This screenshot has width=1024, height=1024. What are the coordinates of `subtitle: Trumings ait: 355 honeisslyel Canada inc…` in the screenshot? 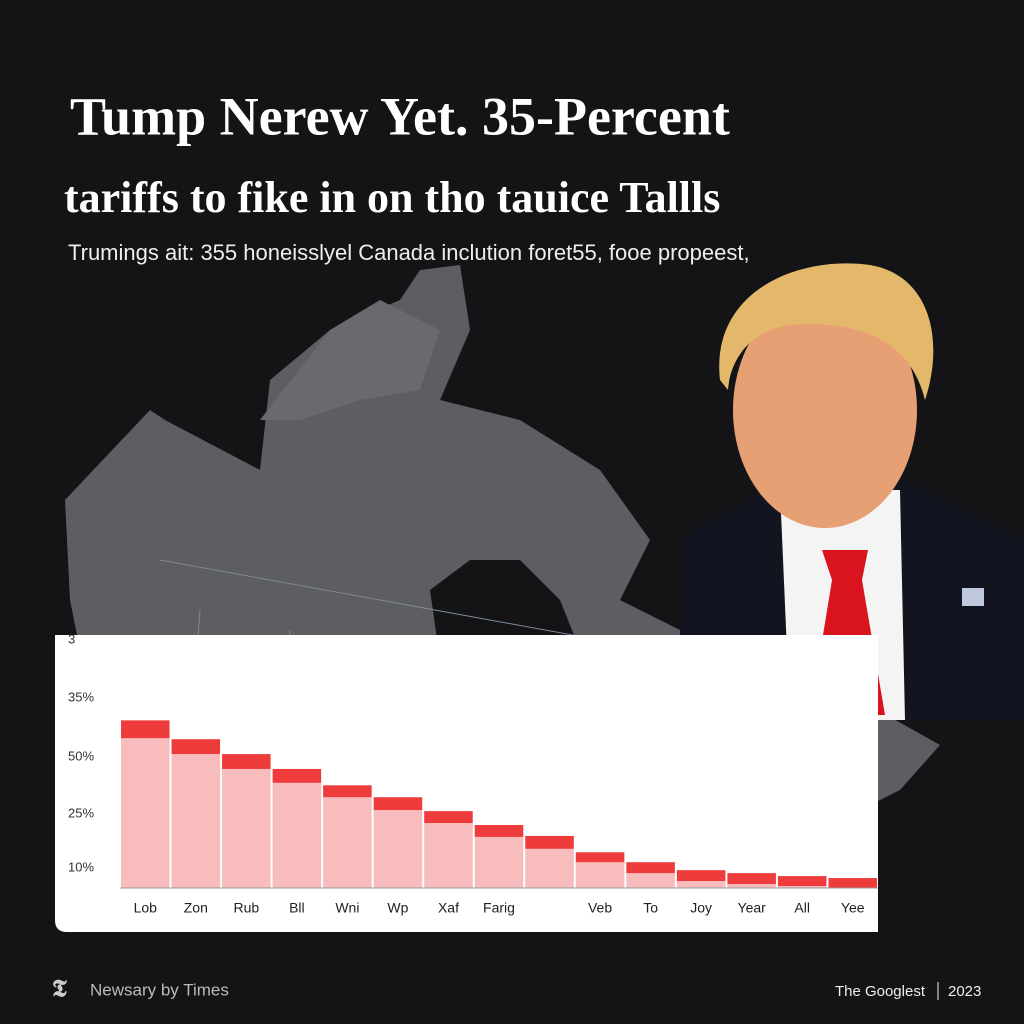 It's located at (409, 252).